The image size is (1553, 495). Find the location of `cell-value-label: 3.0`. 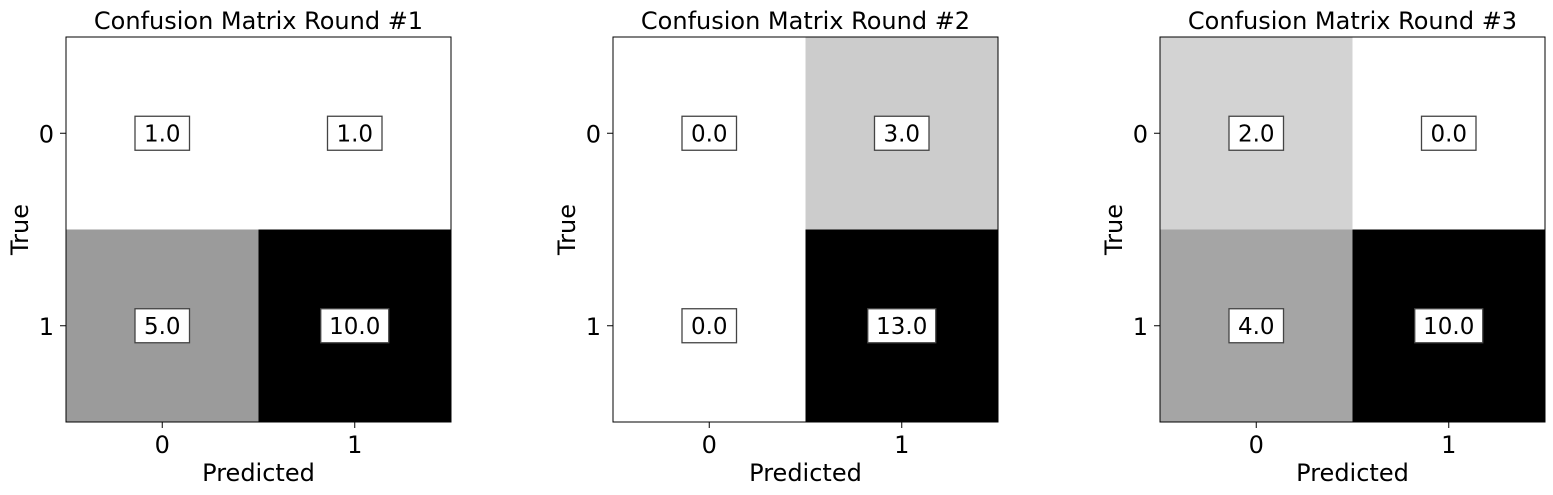

cell-value-label: 3.0 is located at coordinates (901, 134).